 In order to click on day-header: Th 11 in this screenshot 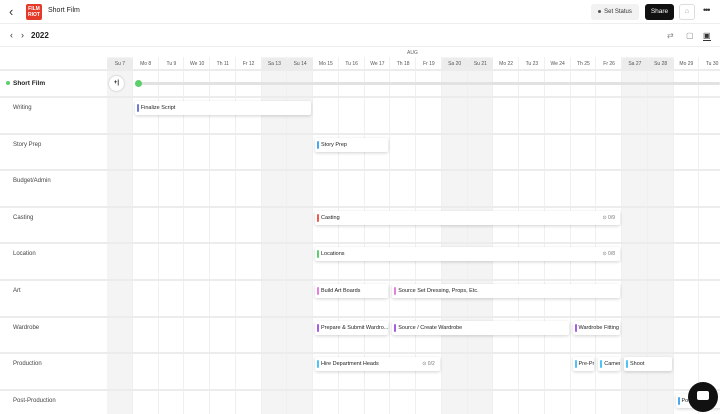, I will do `click(223, 64)`.